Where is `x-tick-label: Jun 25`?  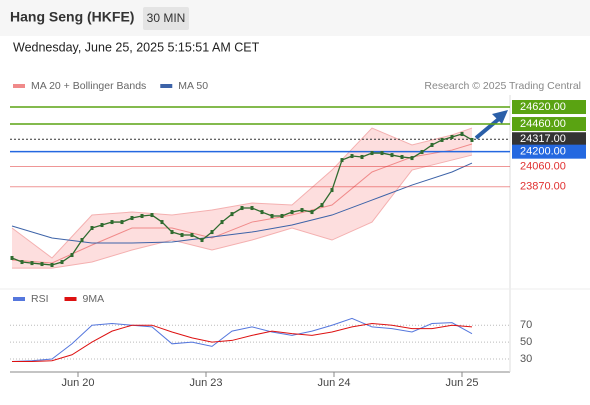
x-tick-label: Jun 25 is located at coordinates (461, 383).